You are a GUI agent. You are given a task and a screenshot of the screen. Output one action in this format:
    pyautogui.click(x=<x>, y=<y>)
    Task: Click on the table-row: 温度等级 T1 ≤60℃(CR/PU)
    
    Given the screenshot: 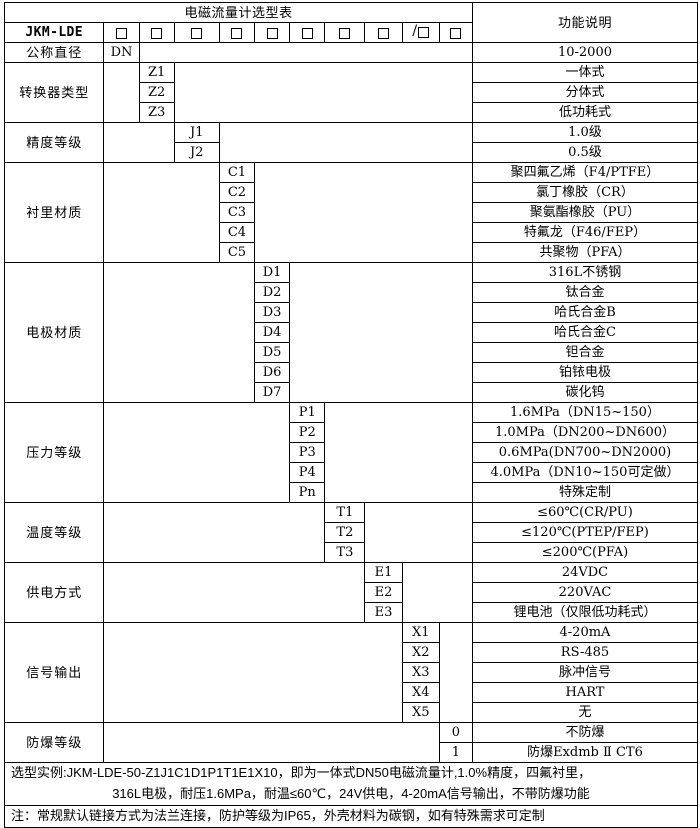 What is the action you would take?
    pyautogui.click(x=351, y=532)
    